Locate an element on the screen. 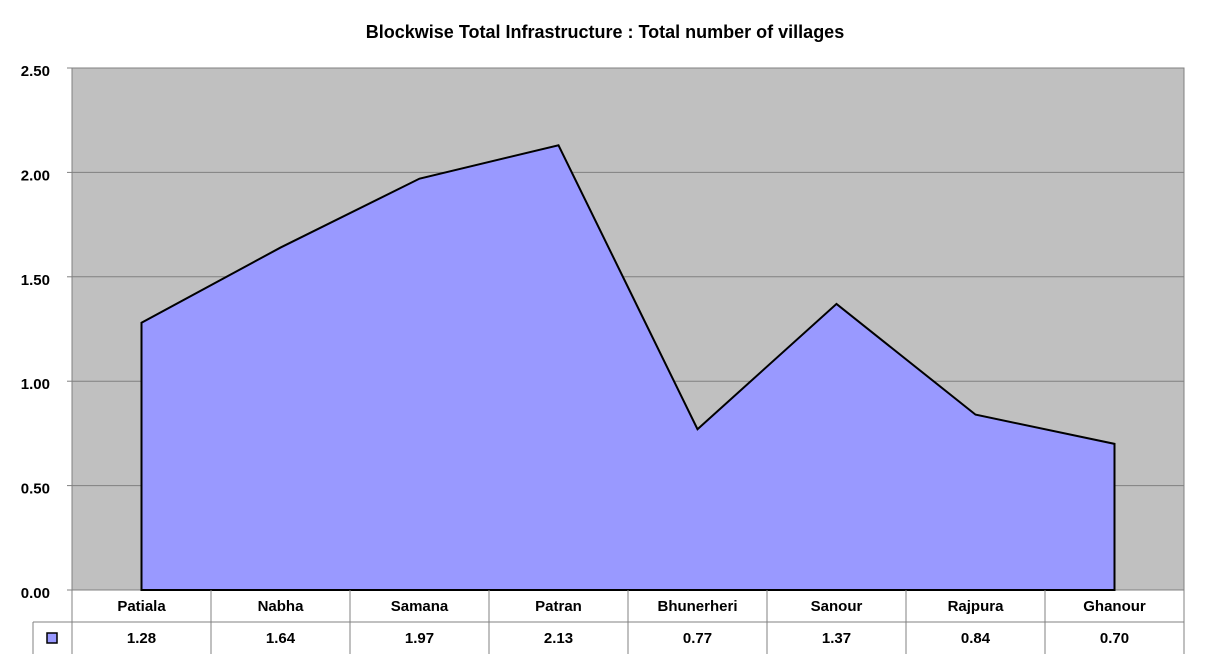 The image size is (1210, 669). value-label: 0.77 is located at coordinates (697, 638).